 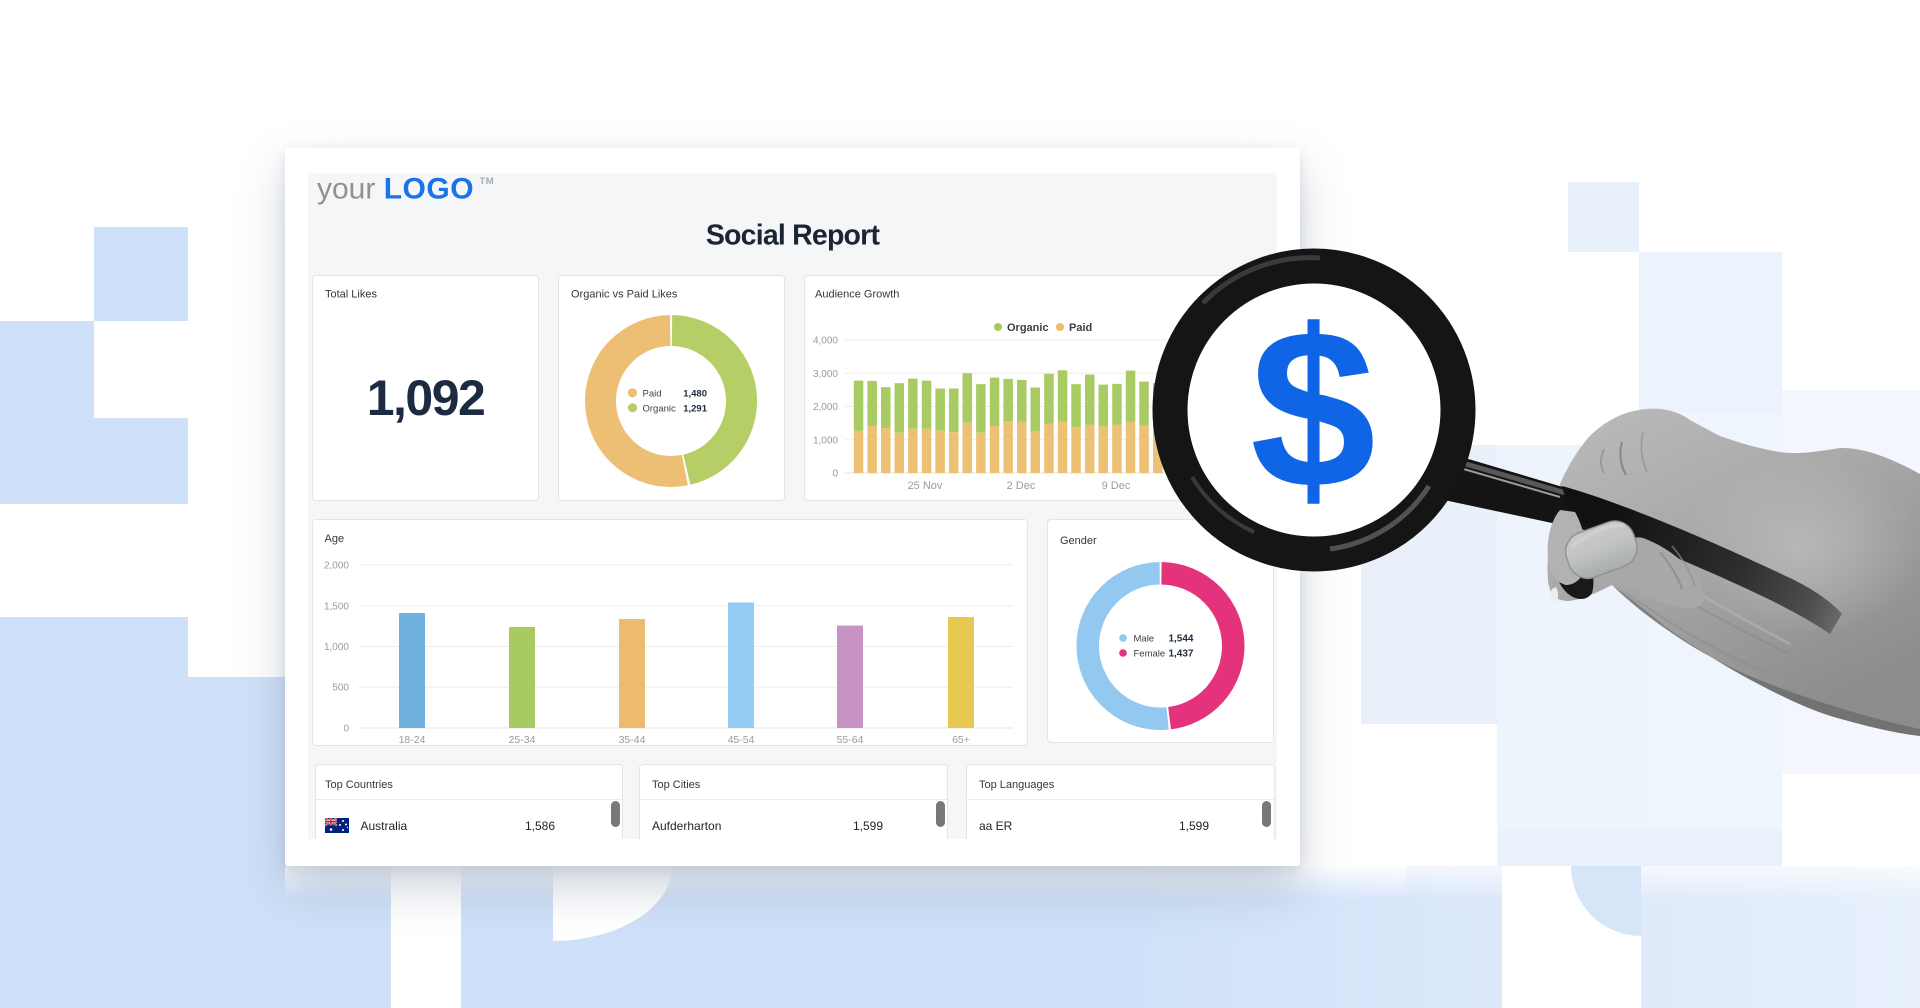 I want to click on svg-text: 9 Dec, so click(x=1116, y=486).